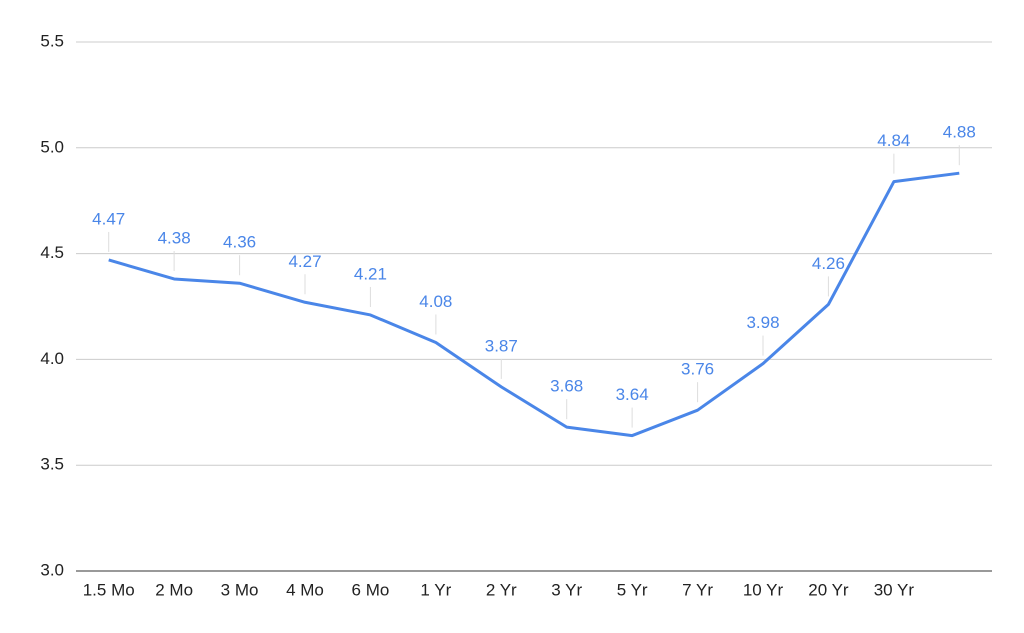 The image size is (1024, 633). I want to click on x-tick-label: 6 Mo, so click(371, 589).